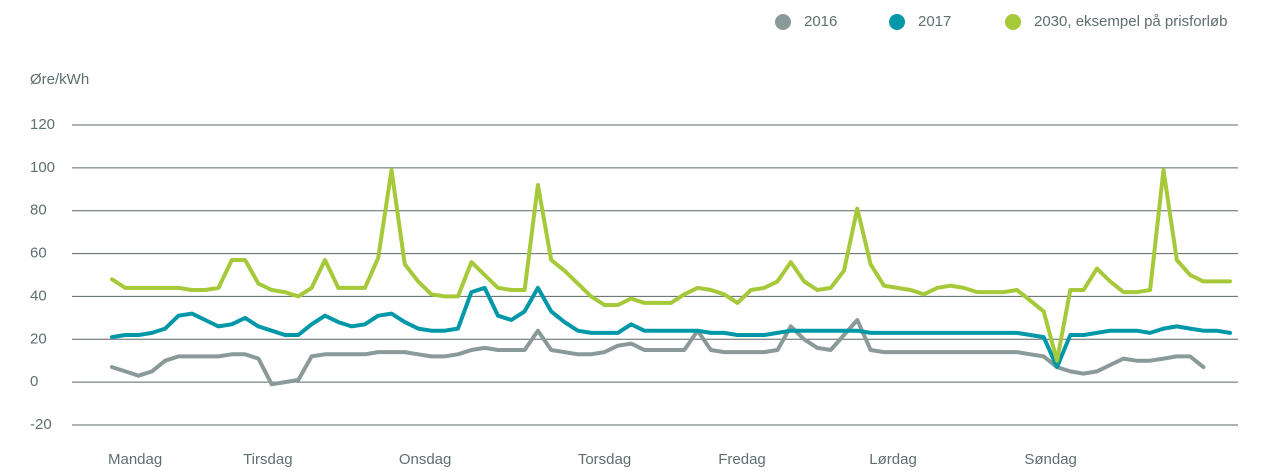 The height and width of the screenshot is (471, 1272). I want to click on y-tick-label: -20, so click(41, 424).